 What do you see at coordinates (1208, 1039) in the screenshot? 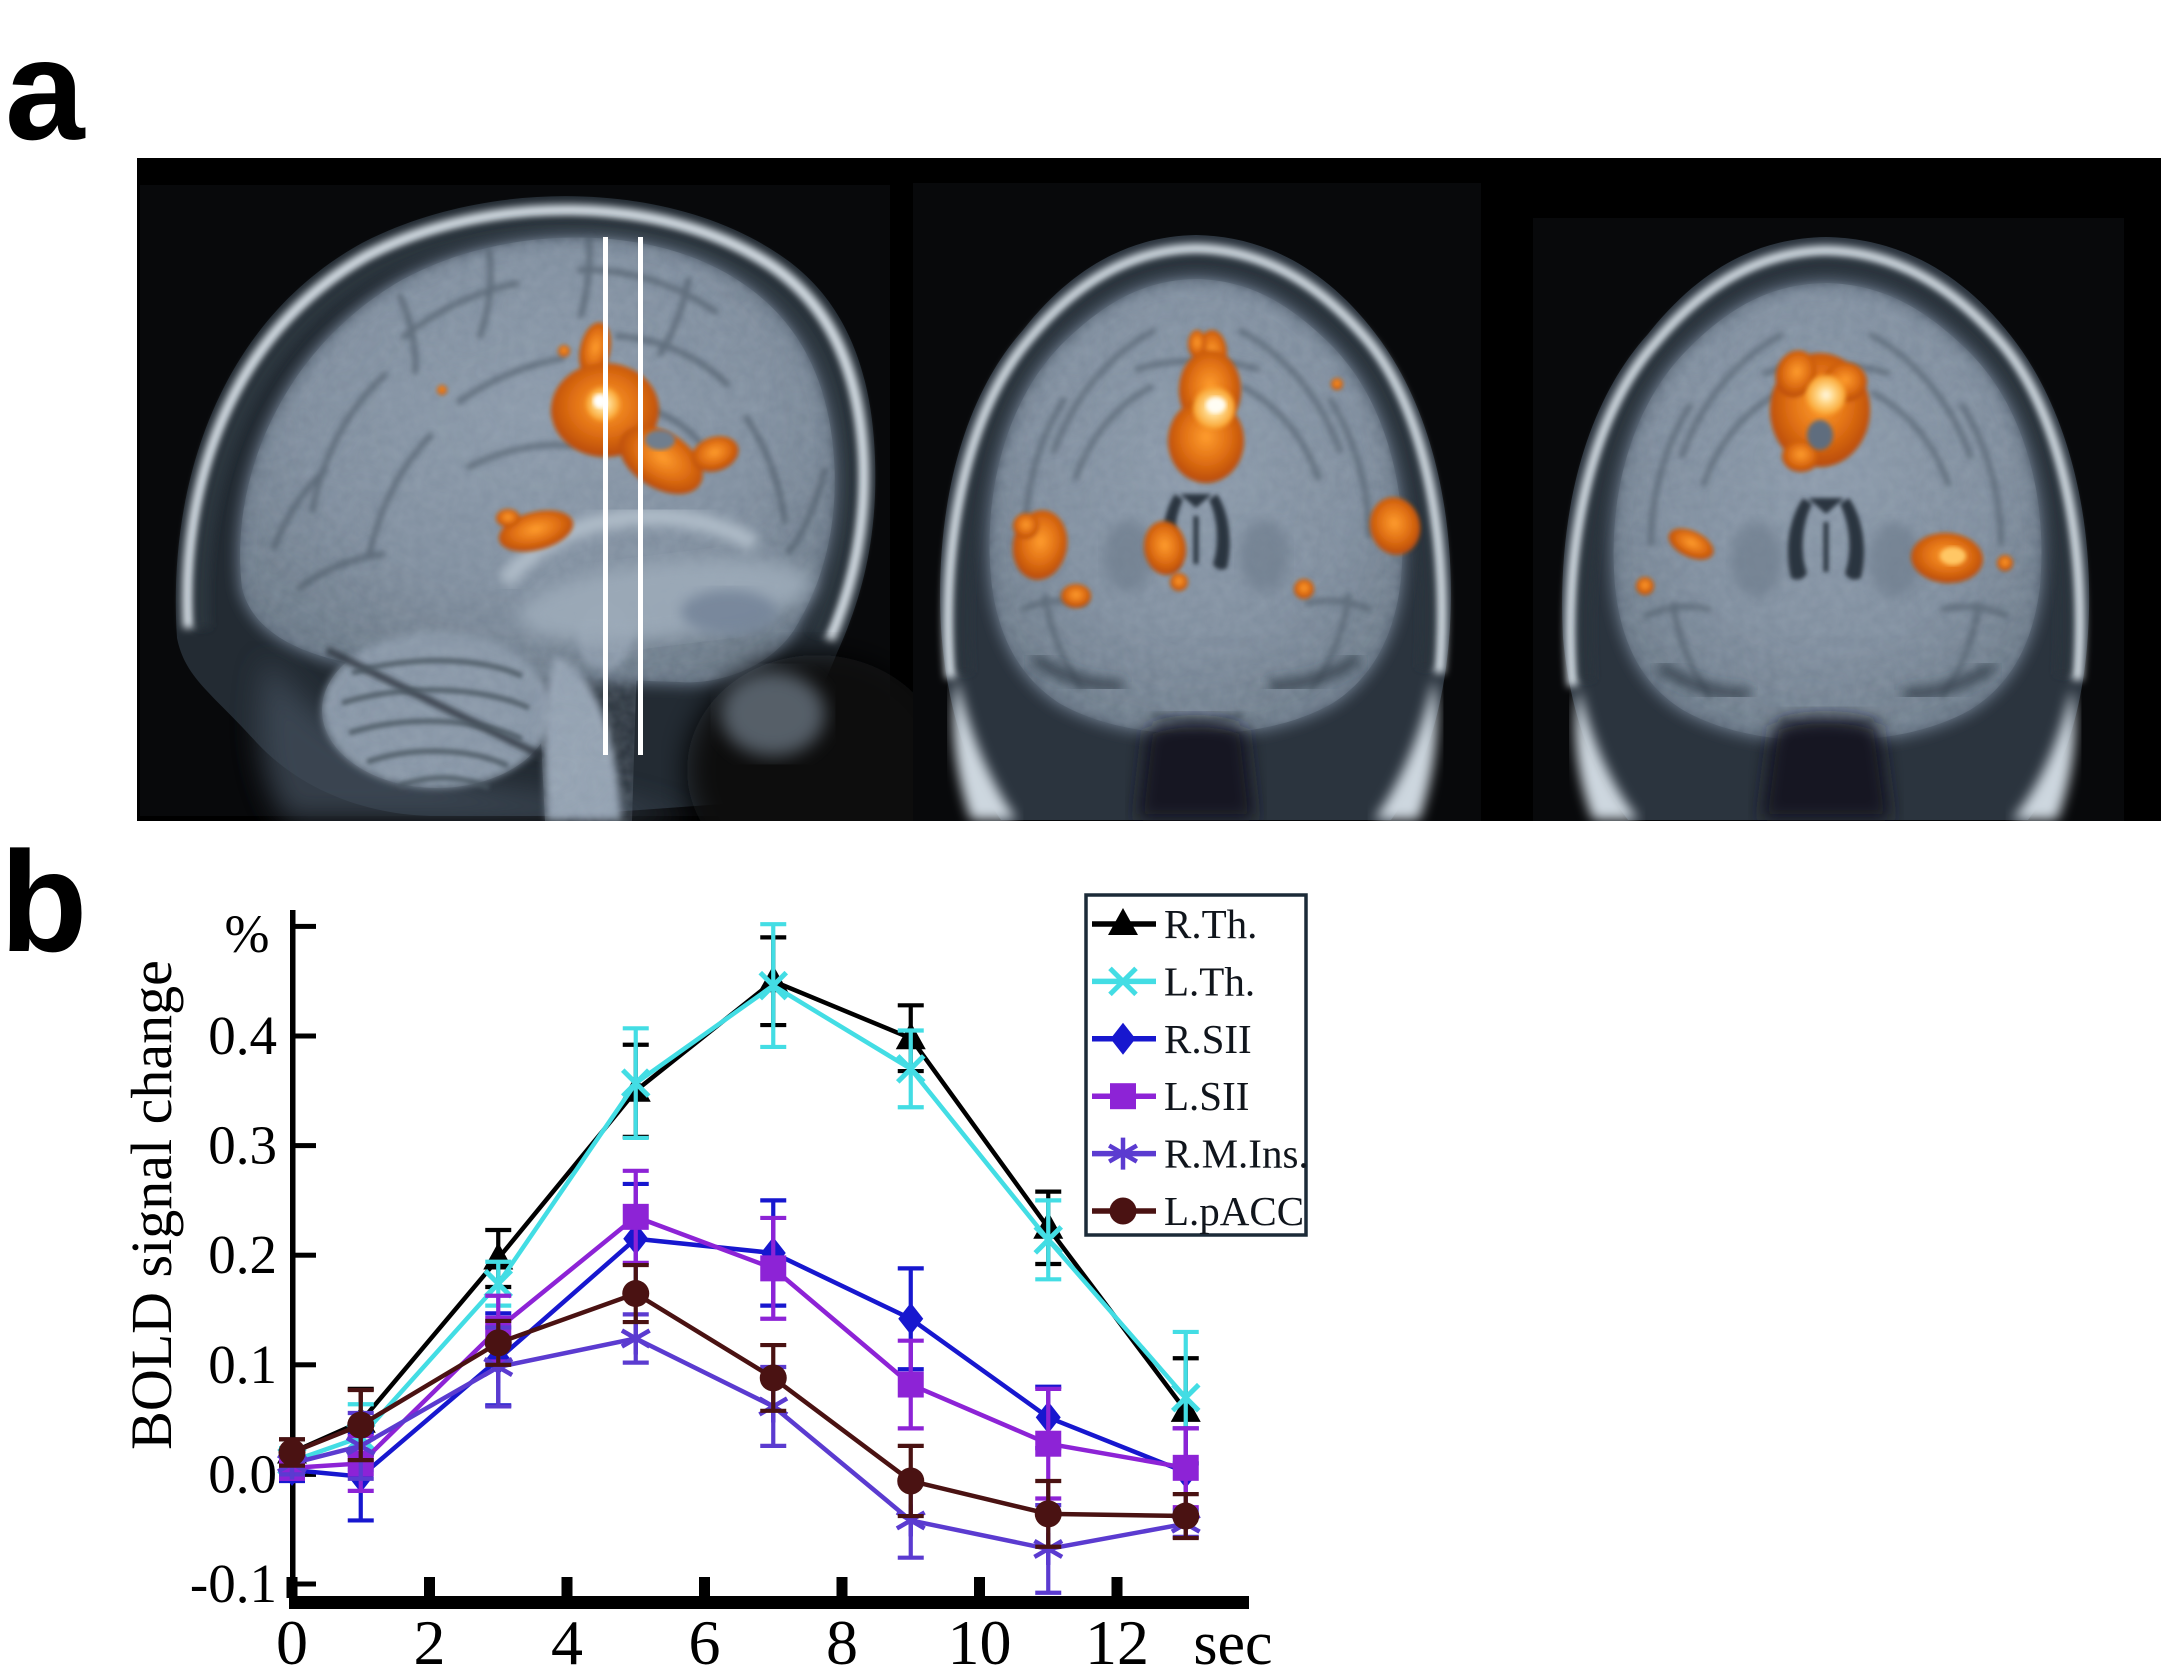
I see `legend-label: R.SII` at bounding box center [1208, 1039].